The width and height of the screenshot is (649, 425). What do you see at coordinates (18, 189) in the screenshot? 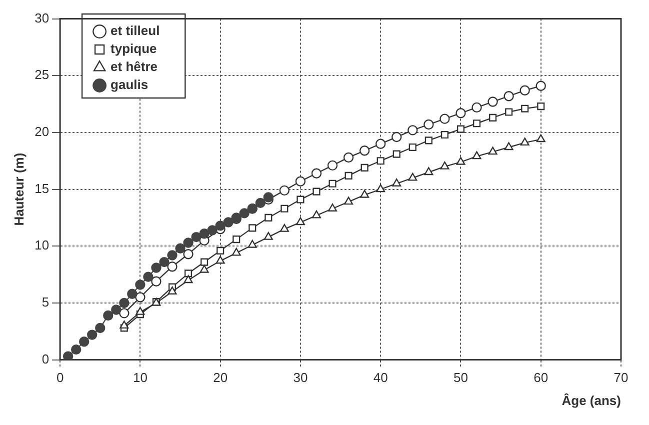
I see `y-axis-title: Hauteur (m)` at bounding box center [18, 189].